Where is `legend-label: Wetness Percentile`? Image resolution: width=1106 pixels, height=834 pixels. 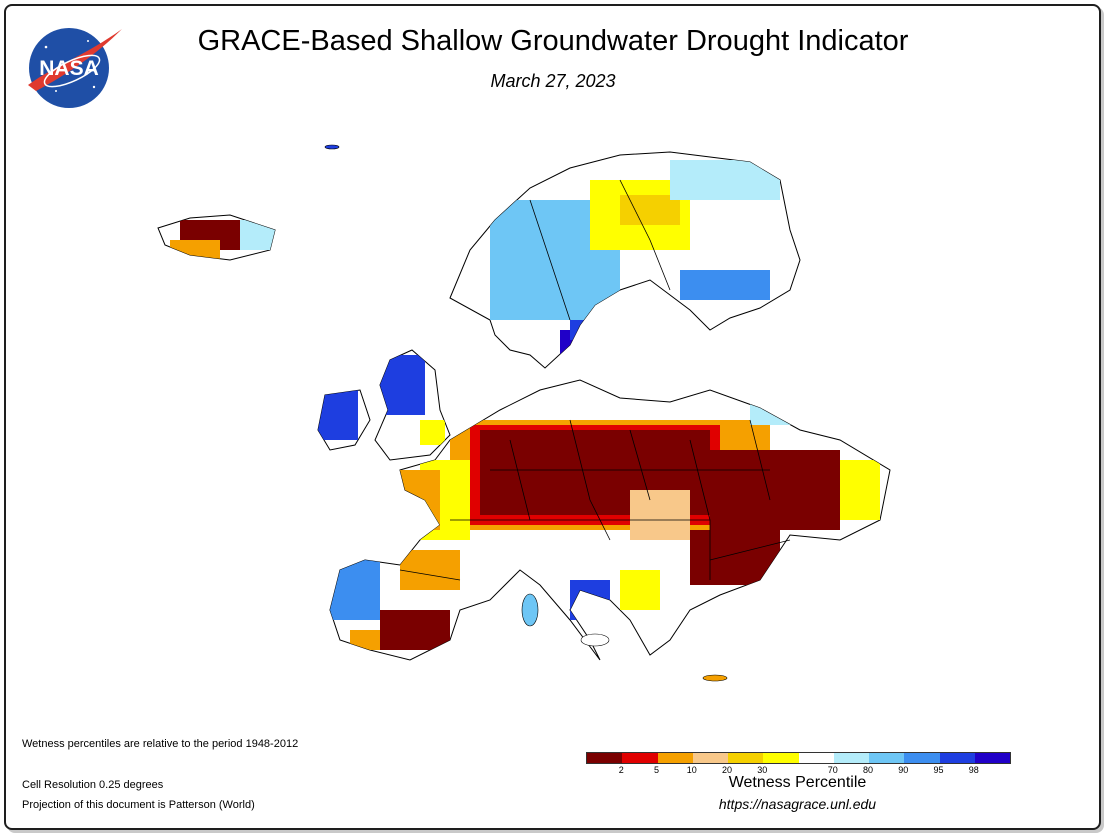 legend-label: Wetness Percentile is located at coordinates (797, 782).